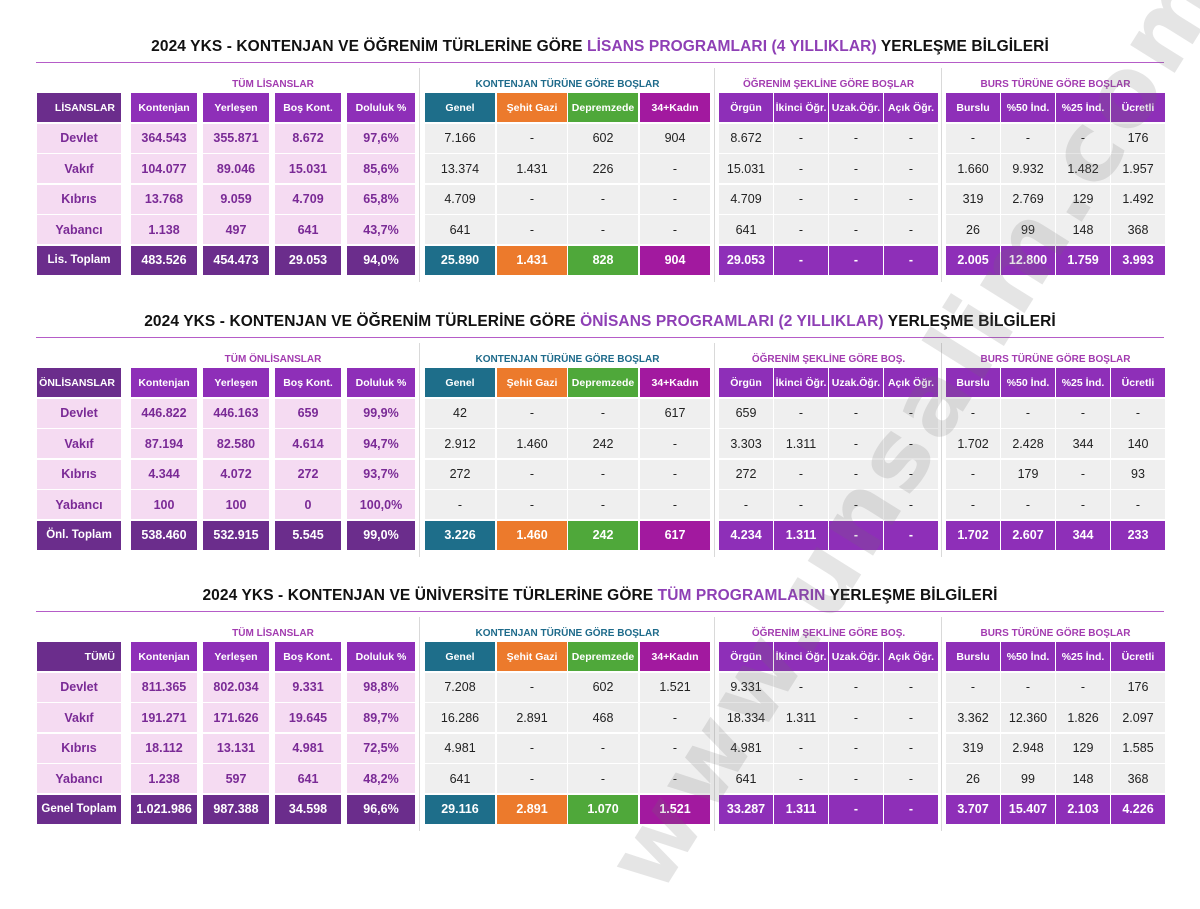 The width and height of the screenshot is (1200, 909). I want to click on table-cell: 2.891, so click(532, 717).